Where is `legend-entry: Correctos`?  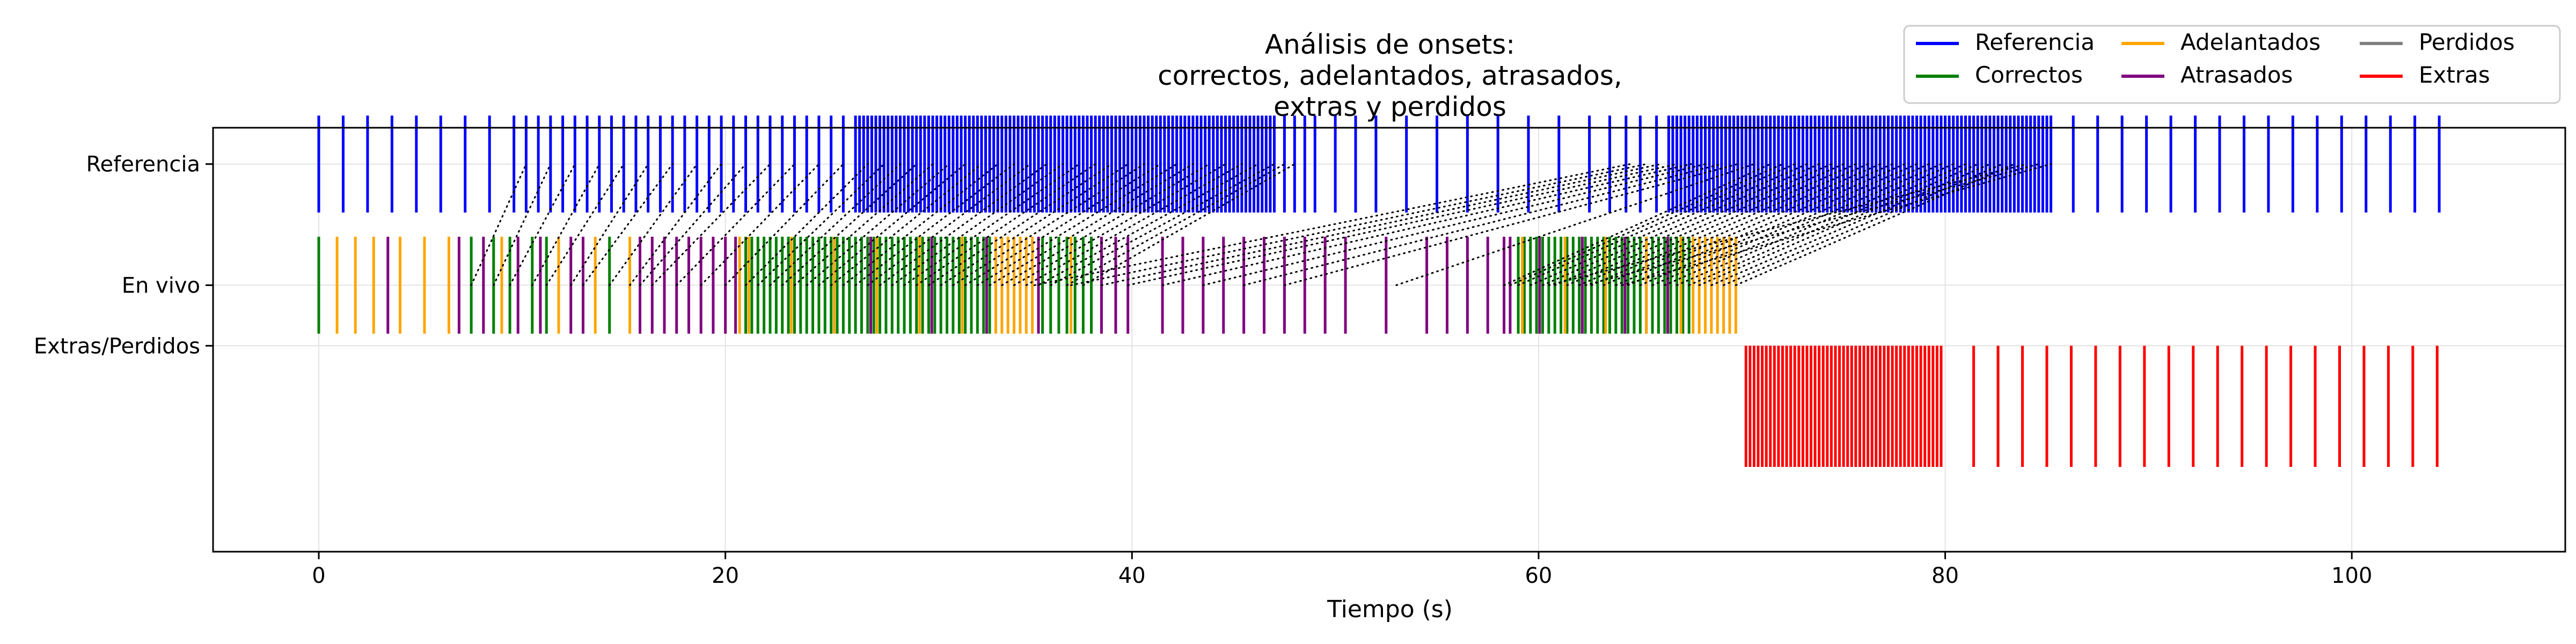 legend-entry: Correctos is located at coordinates (1999, 75).